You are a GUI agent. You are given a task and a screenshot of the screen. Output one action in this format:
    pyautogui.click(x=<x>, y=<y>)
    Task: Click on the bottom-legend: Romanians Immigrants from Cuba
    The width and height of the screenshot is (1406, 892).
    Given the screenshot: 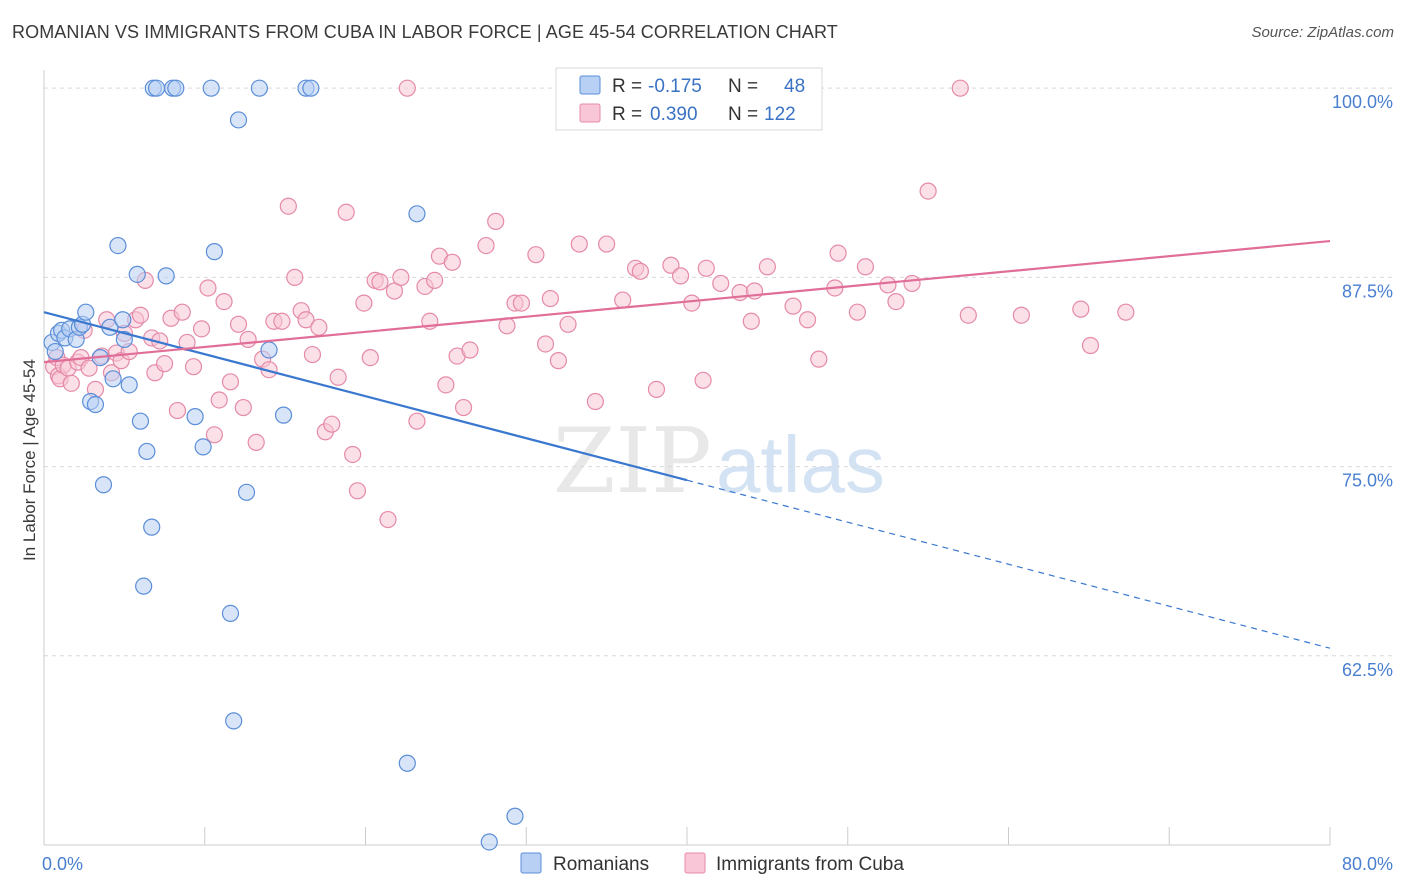 What is the action you would take?
    pyautogui.click(x=712, y=863)
    